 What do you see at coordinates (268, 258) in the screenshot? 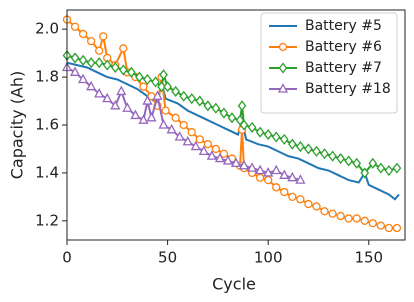
I see `x-tick-label: 100` at bounding box center [268, 258].